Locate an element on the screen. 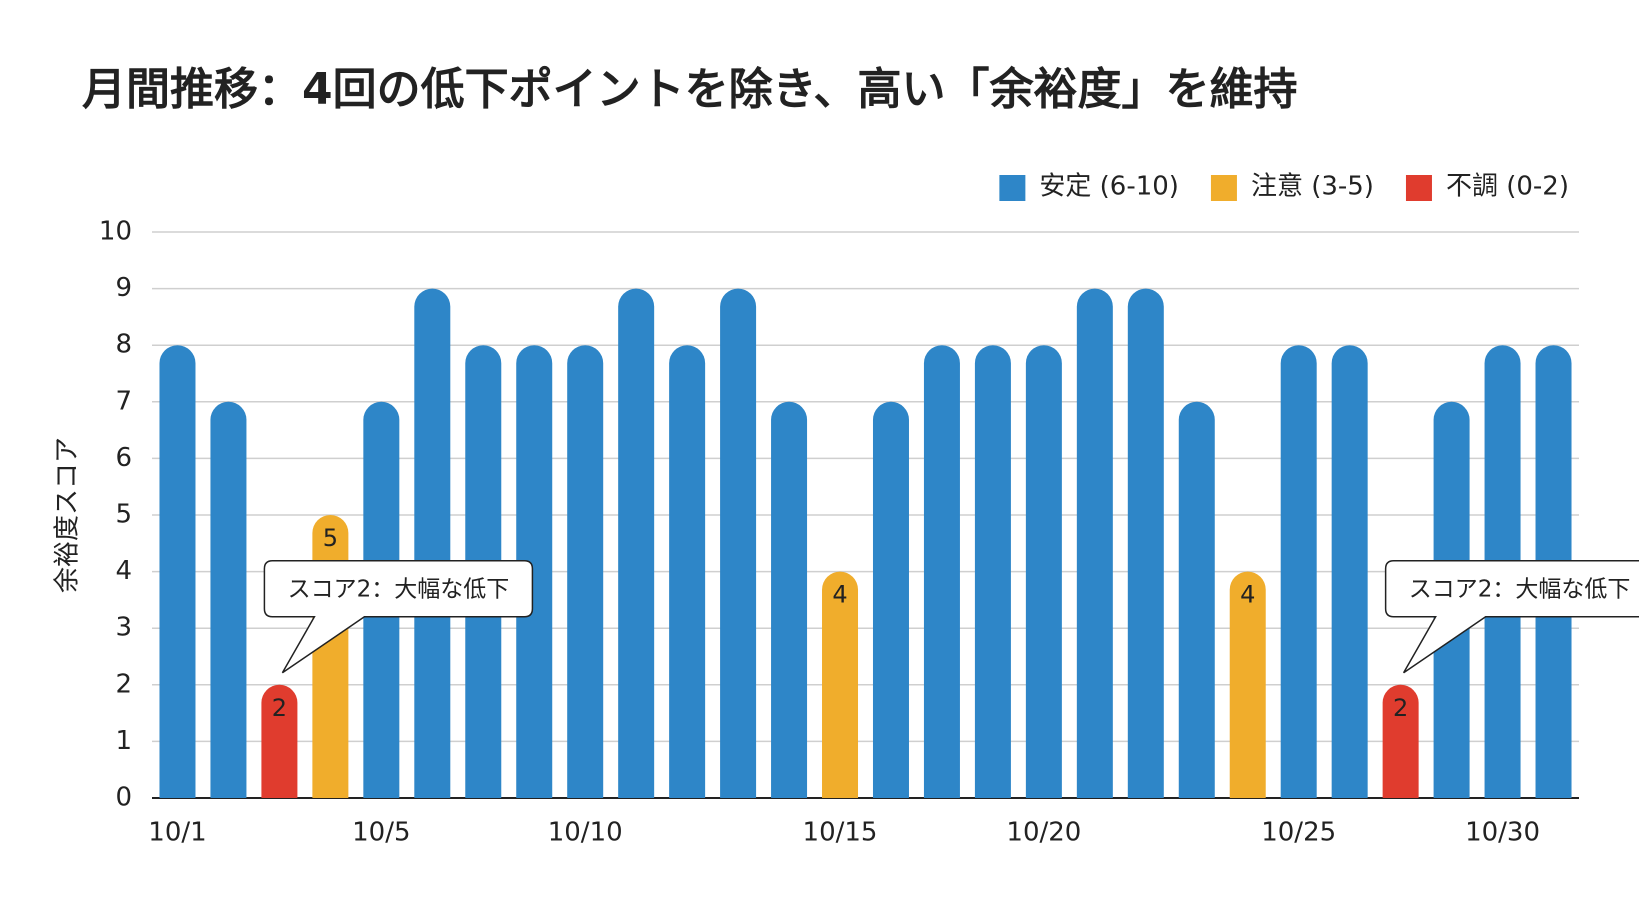 The width and height of the screenshot is (1639, 913). x-tick-label: 10/1 is located at coordinates (177, 833).